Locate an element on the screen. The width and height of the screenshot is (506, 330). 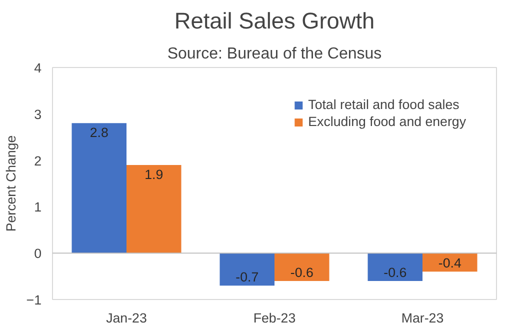
data-label: -0.4 is located at coordinates (450, 263).